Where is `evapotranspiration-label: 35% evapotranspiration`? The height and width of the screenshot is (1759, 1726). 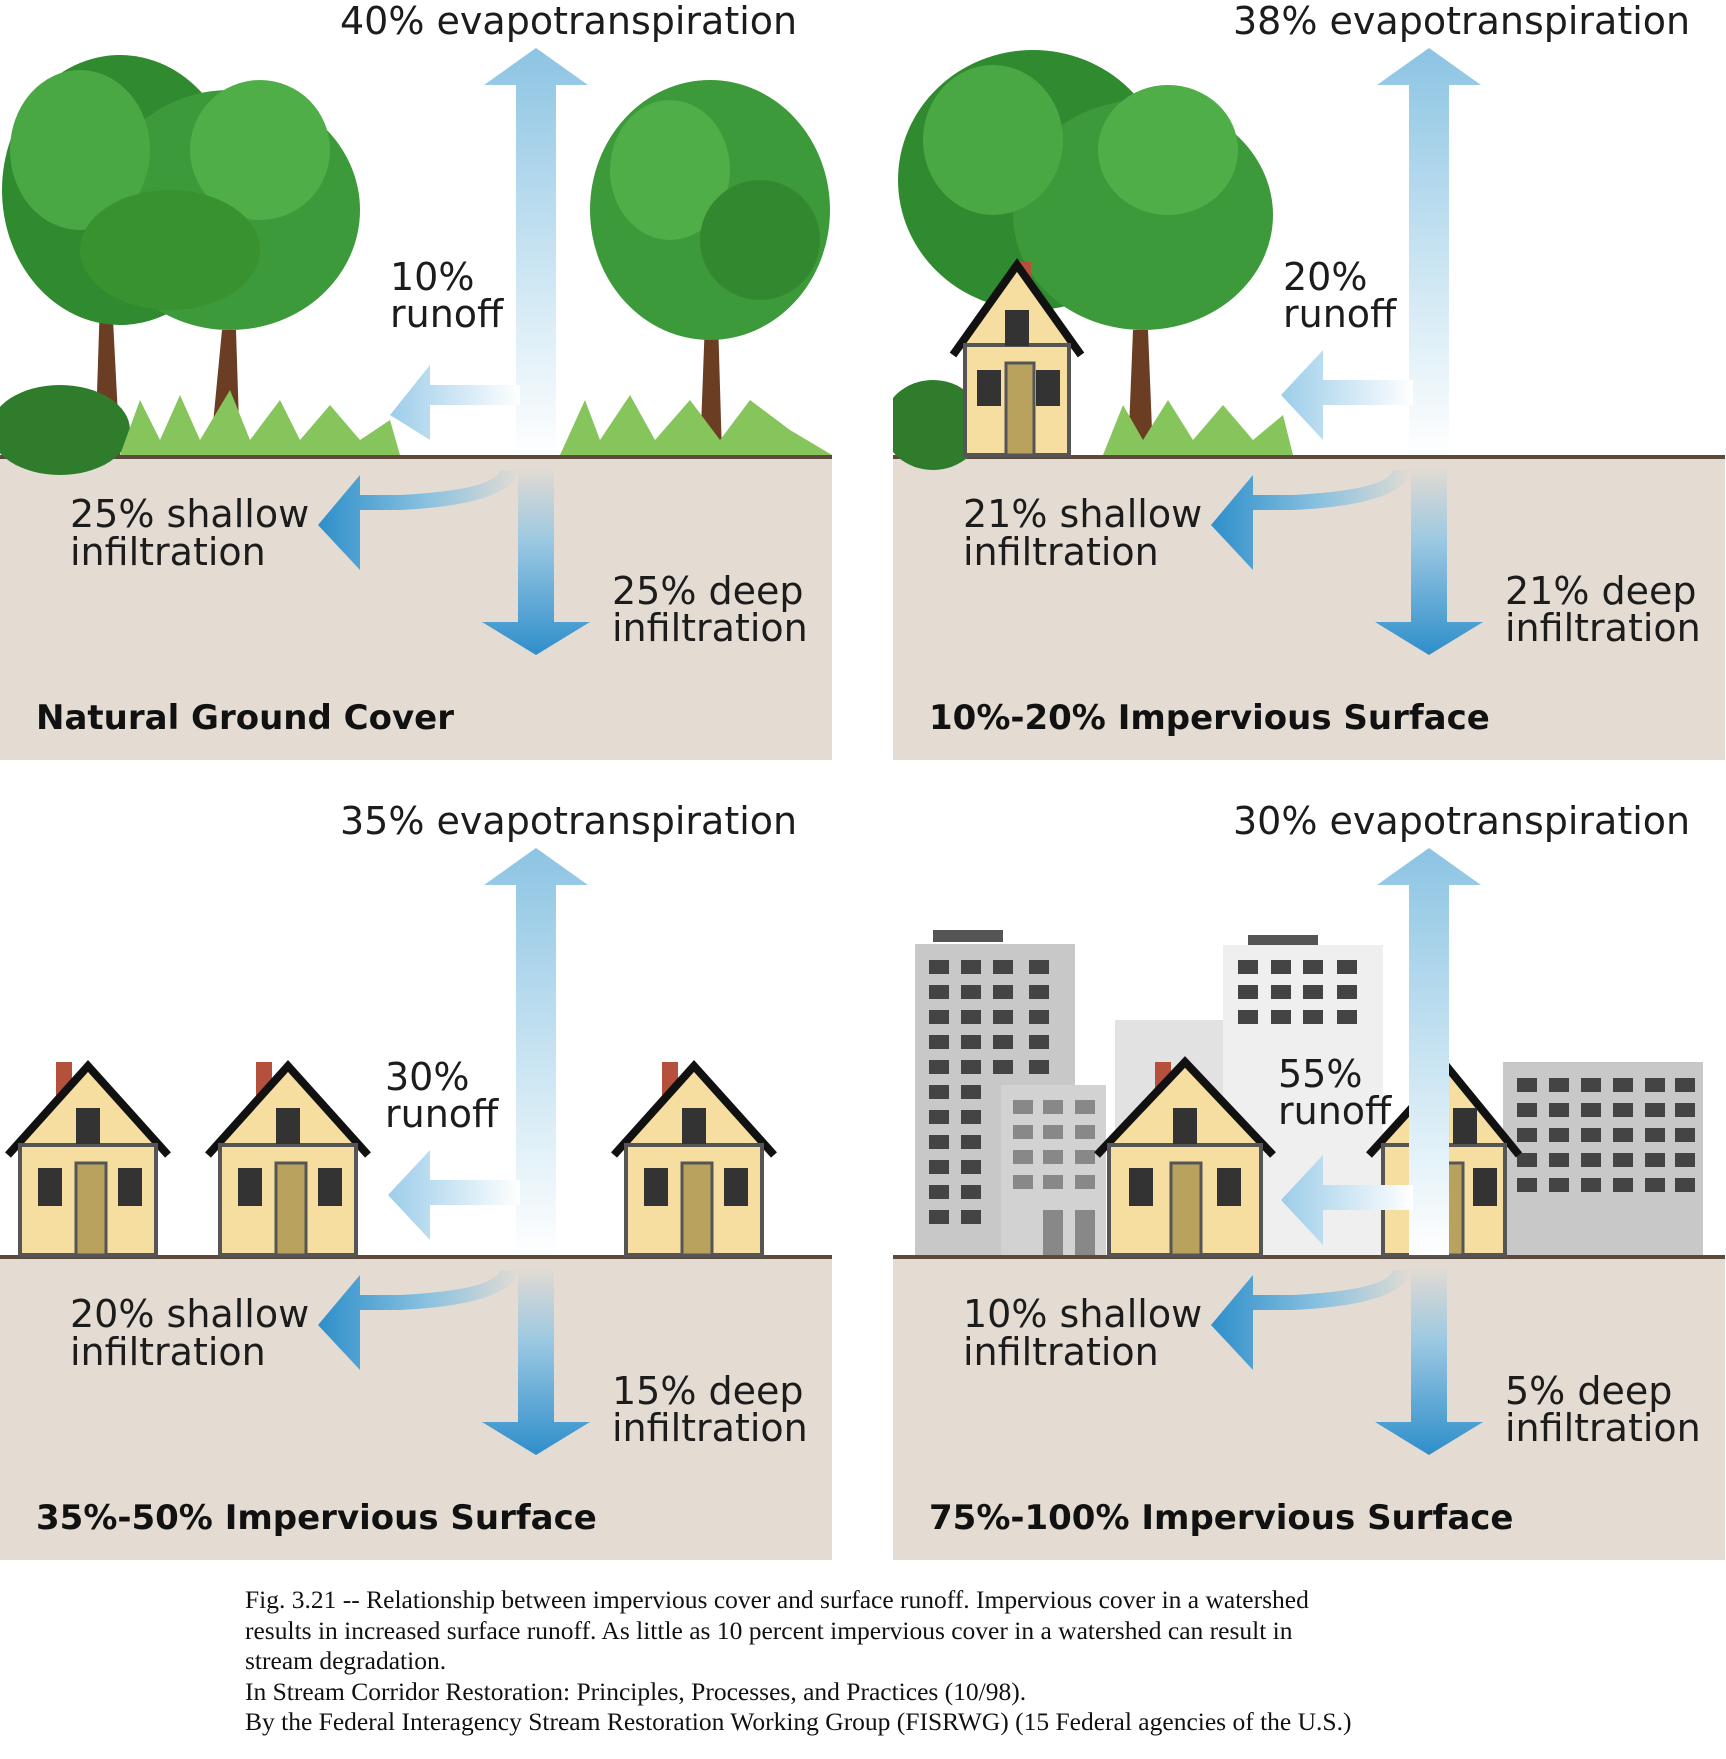 evapotranspiration-label: 35% evapotranspiration is located at coordinates (569, 821).